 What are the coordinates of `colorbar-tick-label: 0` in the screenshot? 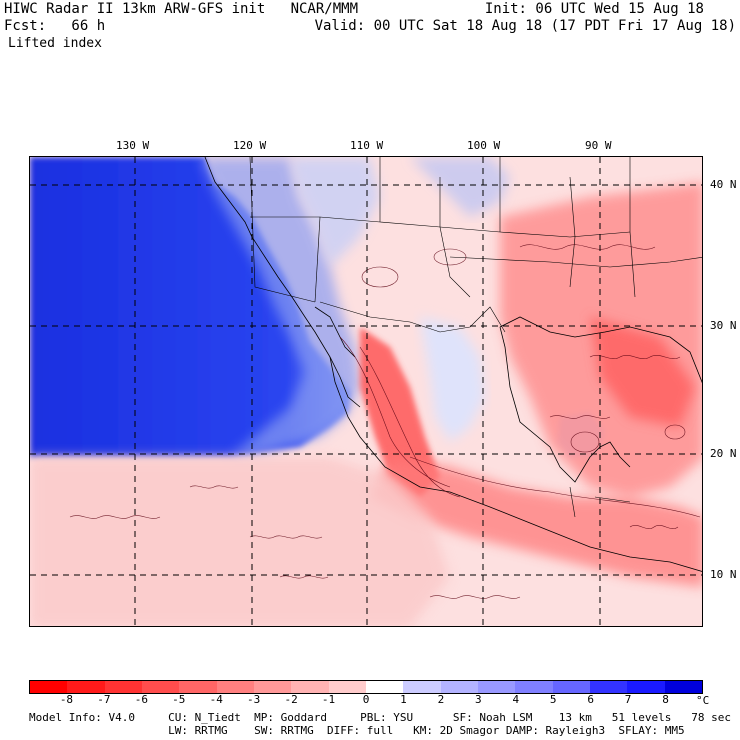 It's located at (366, 699).